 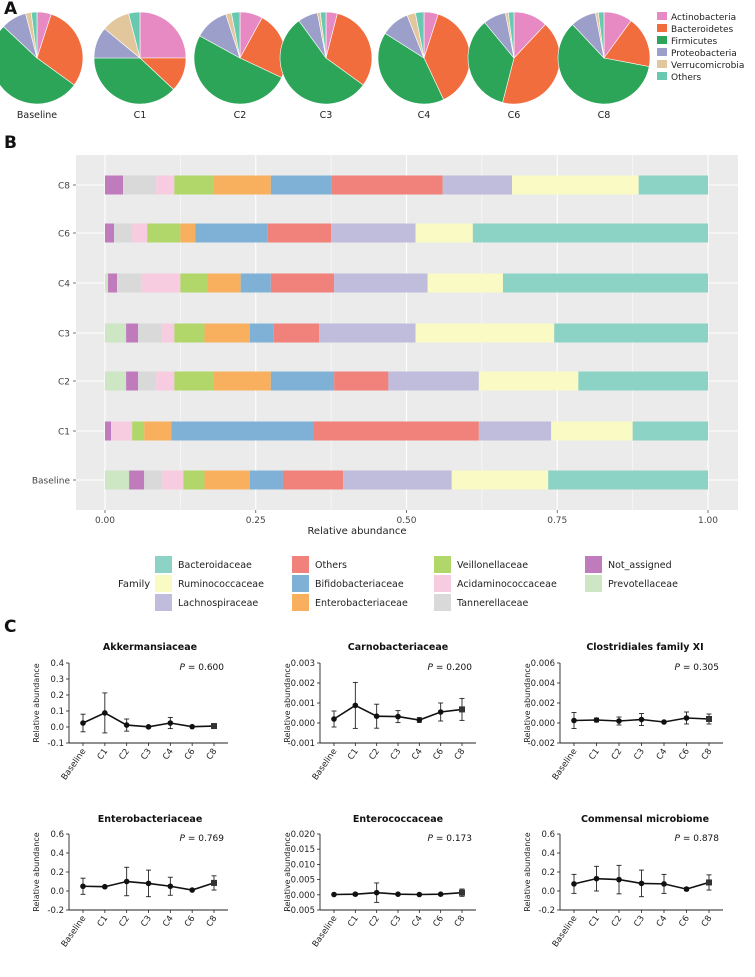 I want to click on bar-segment-c1-veillonellaceae, so click(x=138, y=431).